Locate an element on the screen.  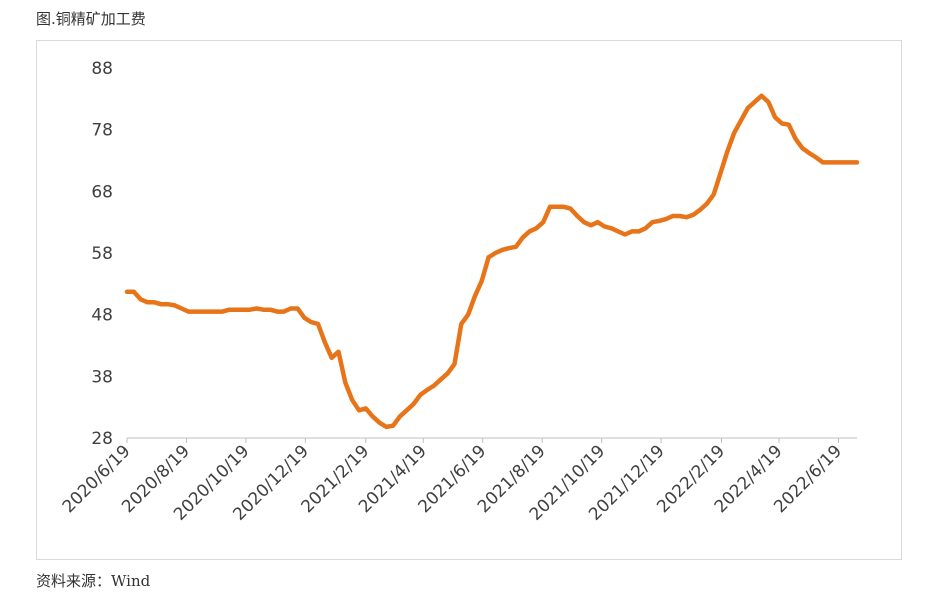
y-tick-label: 88 is located at coordinates (102, 69).